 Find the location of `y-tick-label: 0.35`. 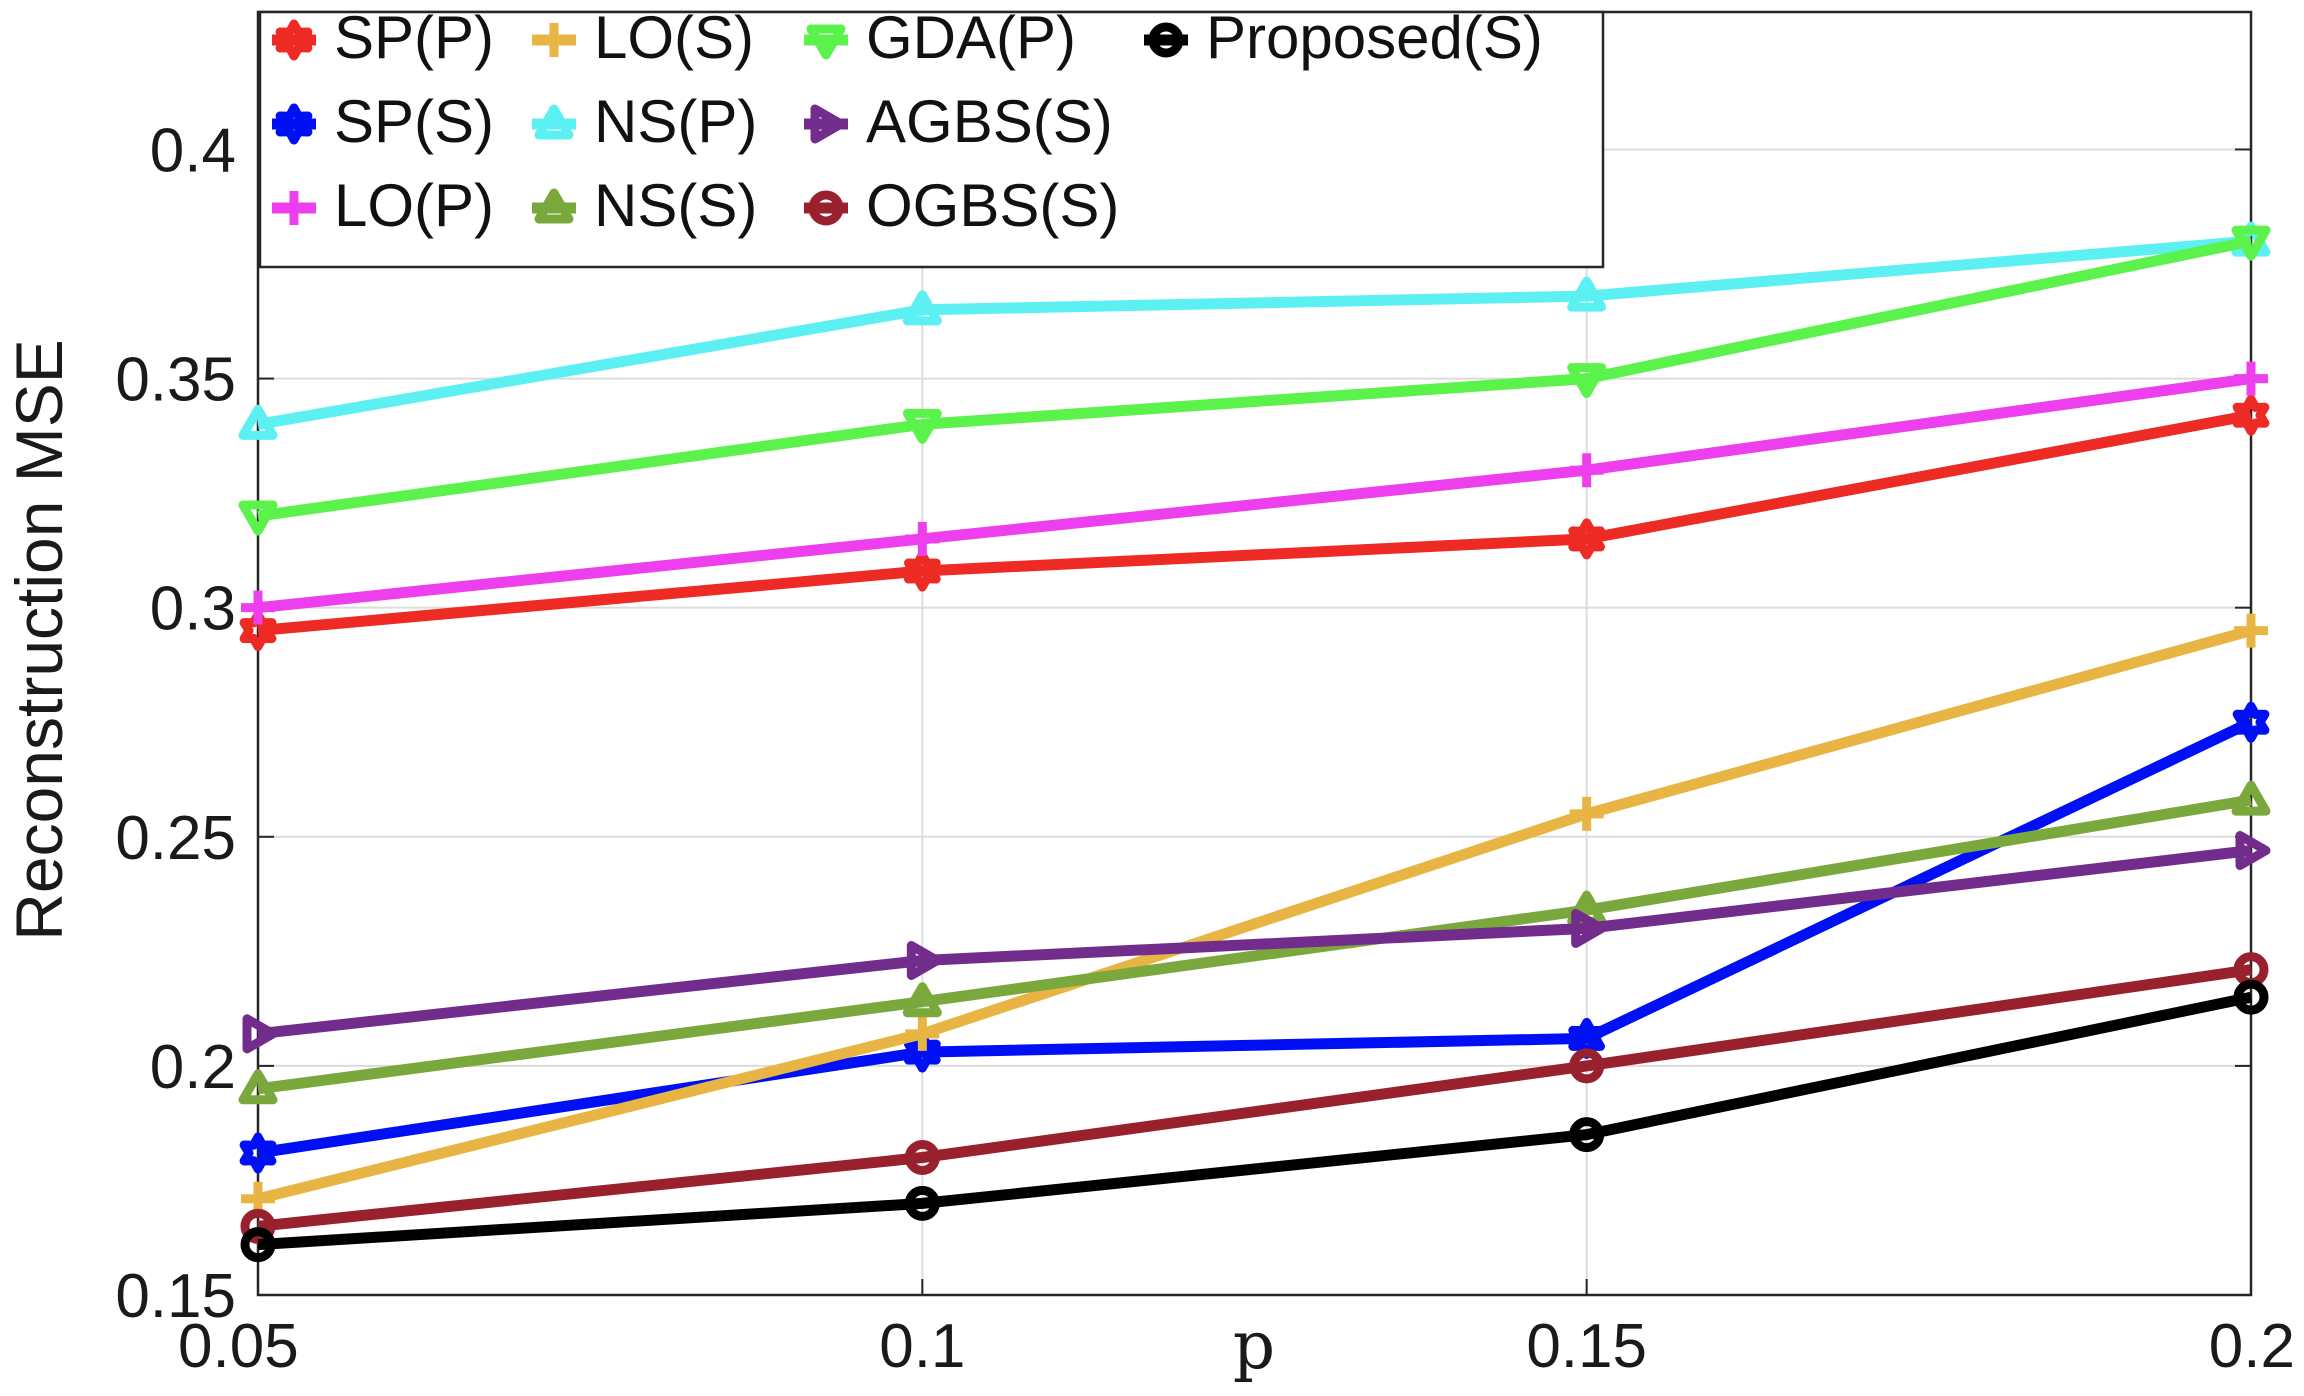

y-tick-label: 0.35 is located at coordinates (175, 380).